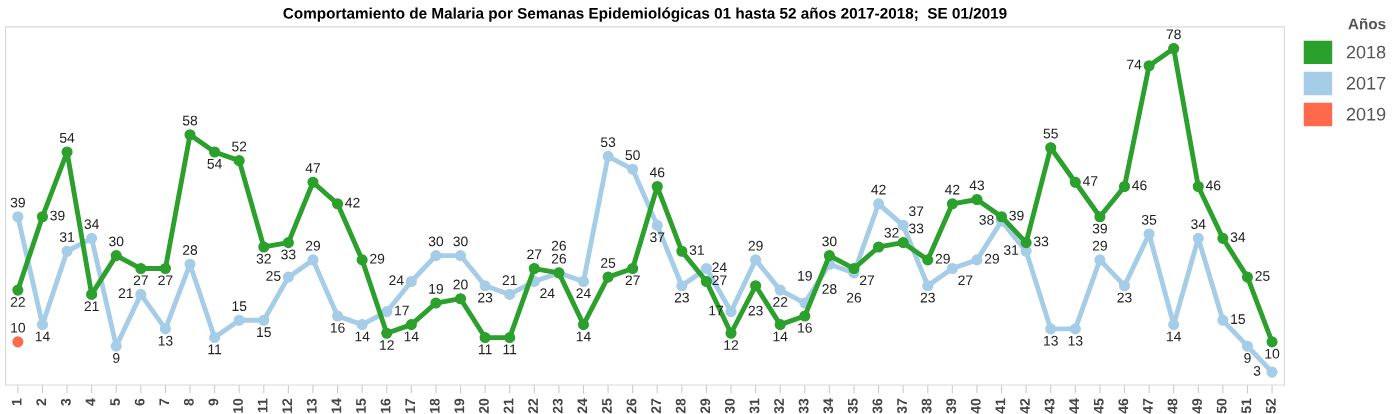  I want to click on x-tick-label: 20, so click(484, 406).